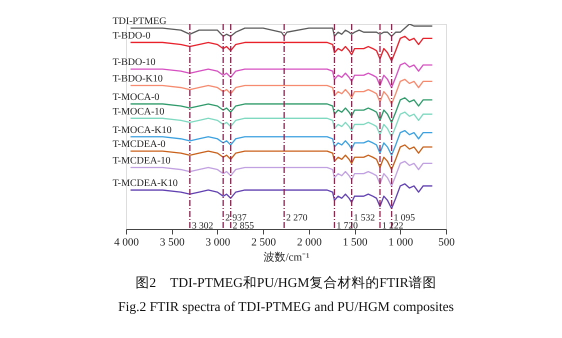  Describe the element at coordinates (203, 226) in the screenshot. I see `ref-line-label: 3 302` at that location.